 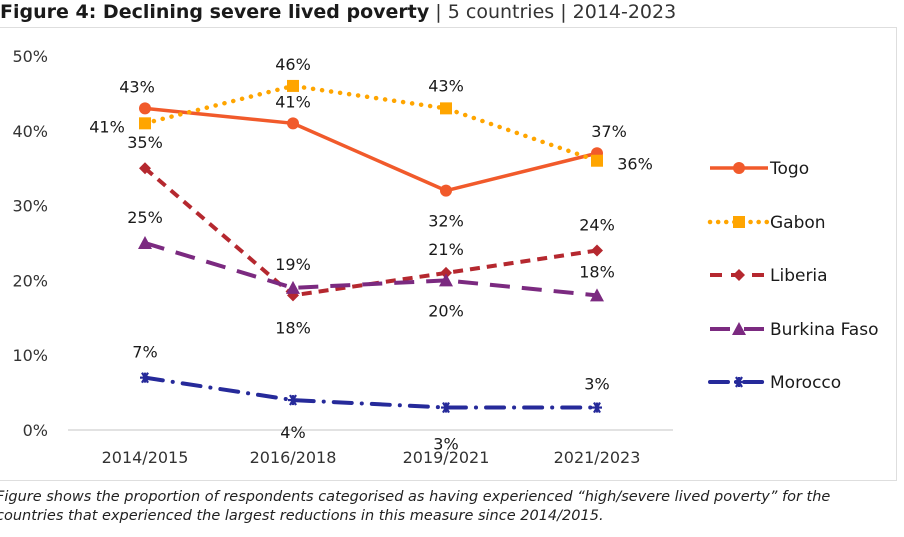 What do you see at coordinates (789, 169) in the screenshot?
I see `legend-label-togo: Togo` at bounding box center [789, 169].